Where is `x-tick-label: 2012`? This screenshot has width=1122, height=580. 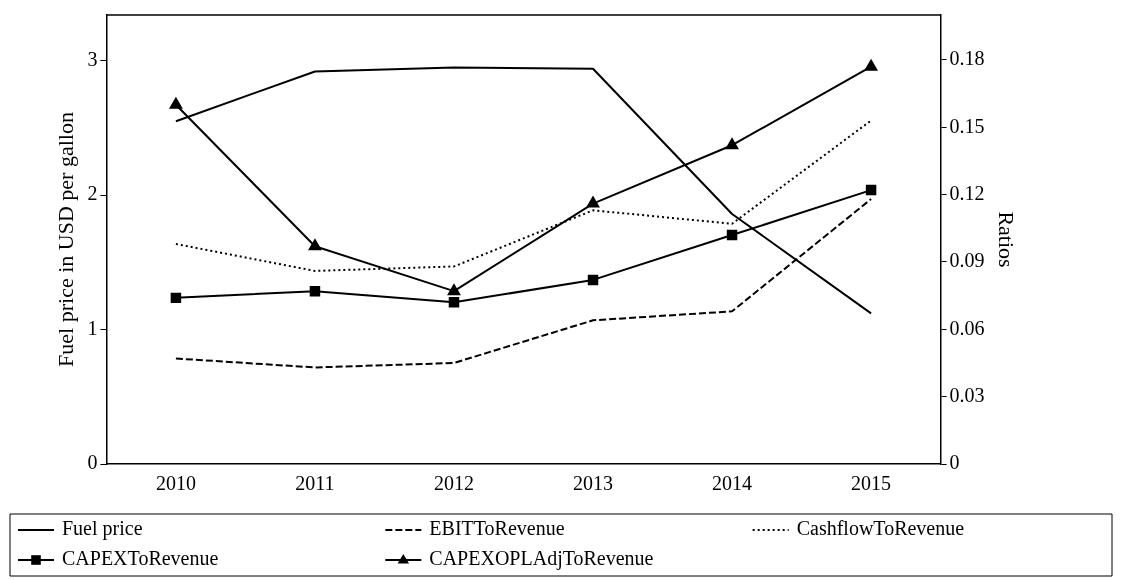
x-tick-label: 2012 is located at coordinates (453, 483).